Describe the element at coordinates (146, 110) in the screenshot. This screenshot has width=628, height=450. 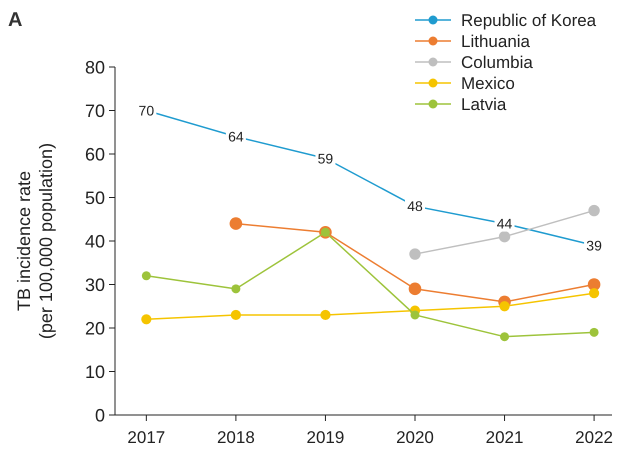
I see `data-label: 70` at that location.